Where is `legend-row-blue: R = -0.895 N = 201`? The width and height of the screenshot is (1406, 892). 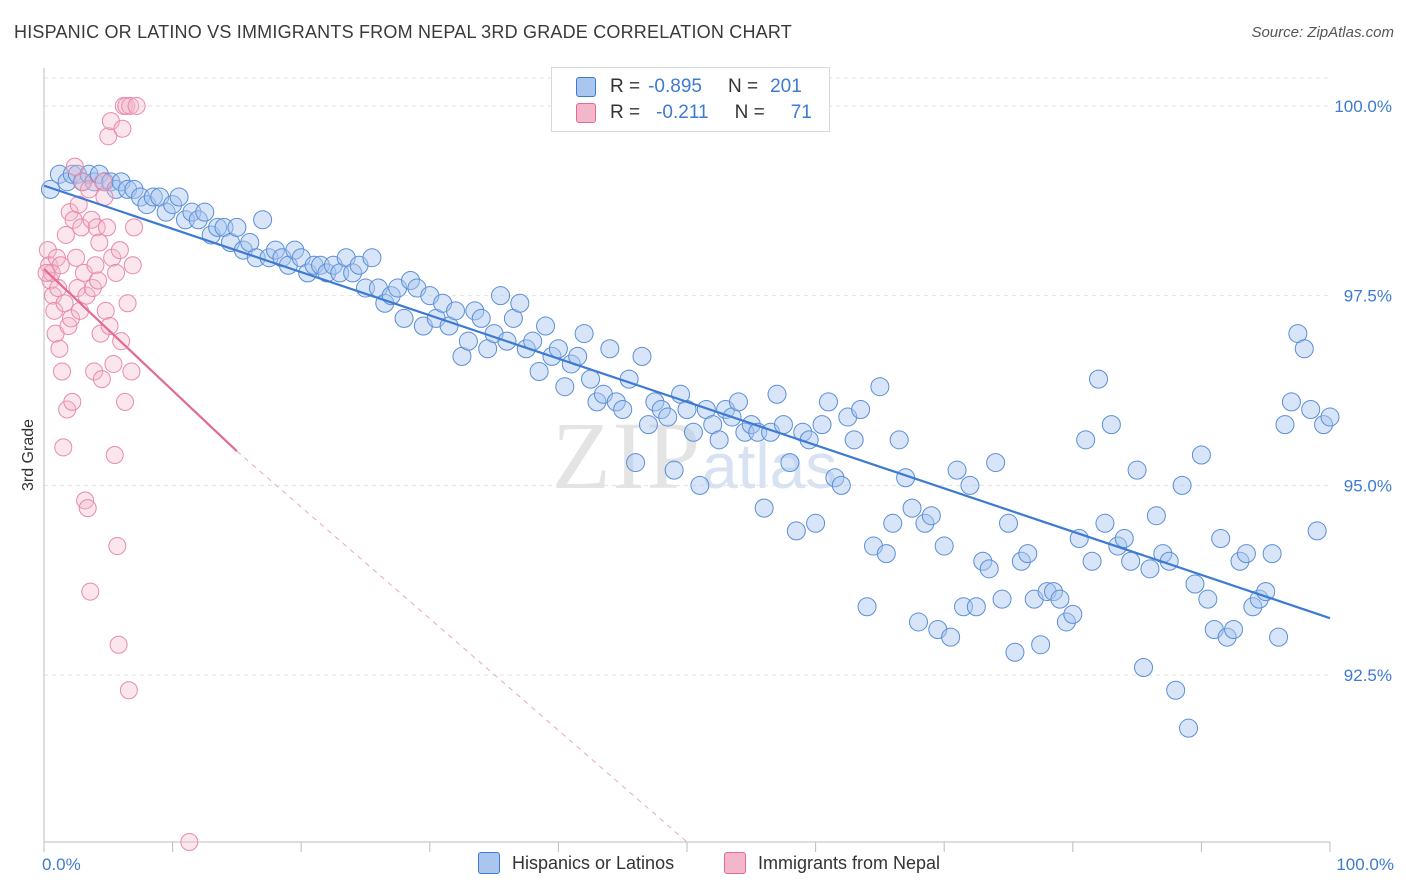 legend-row-blue: R = -0.895 N = 201 is located at coordinates (689, 87).